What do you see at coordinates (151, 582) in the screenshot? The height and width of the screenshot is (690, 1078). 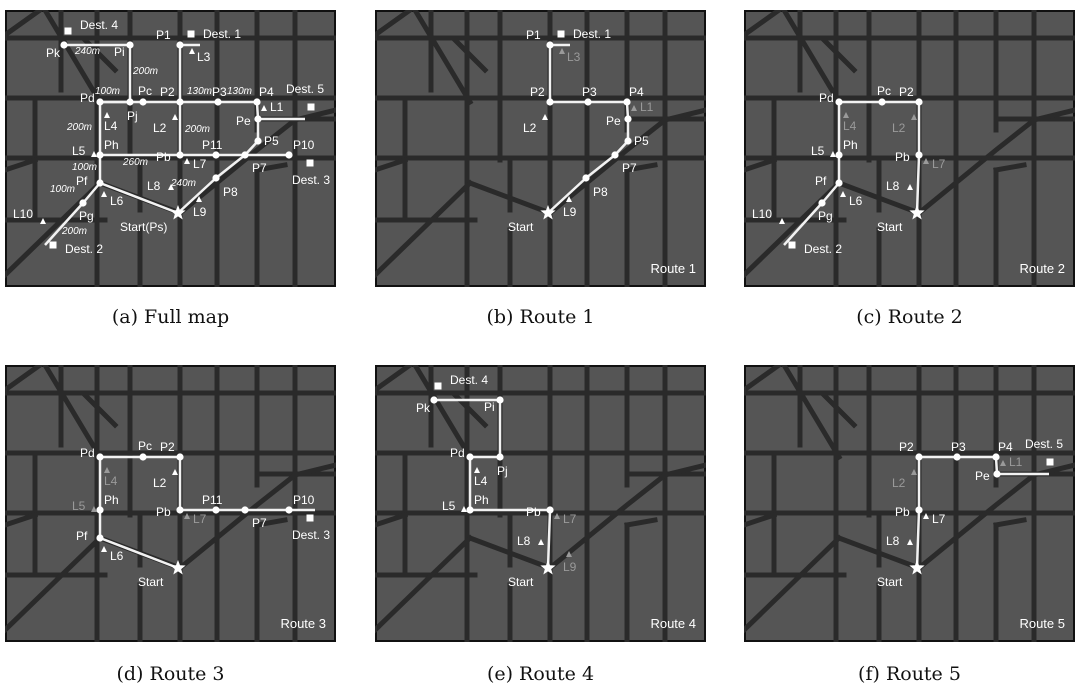 I see `start-label: Start` at bounding box center [151, 582].